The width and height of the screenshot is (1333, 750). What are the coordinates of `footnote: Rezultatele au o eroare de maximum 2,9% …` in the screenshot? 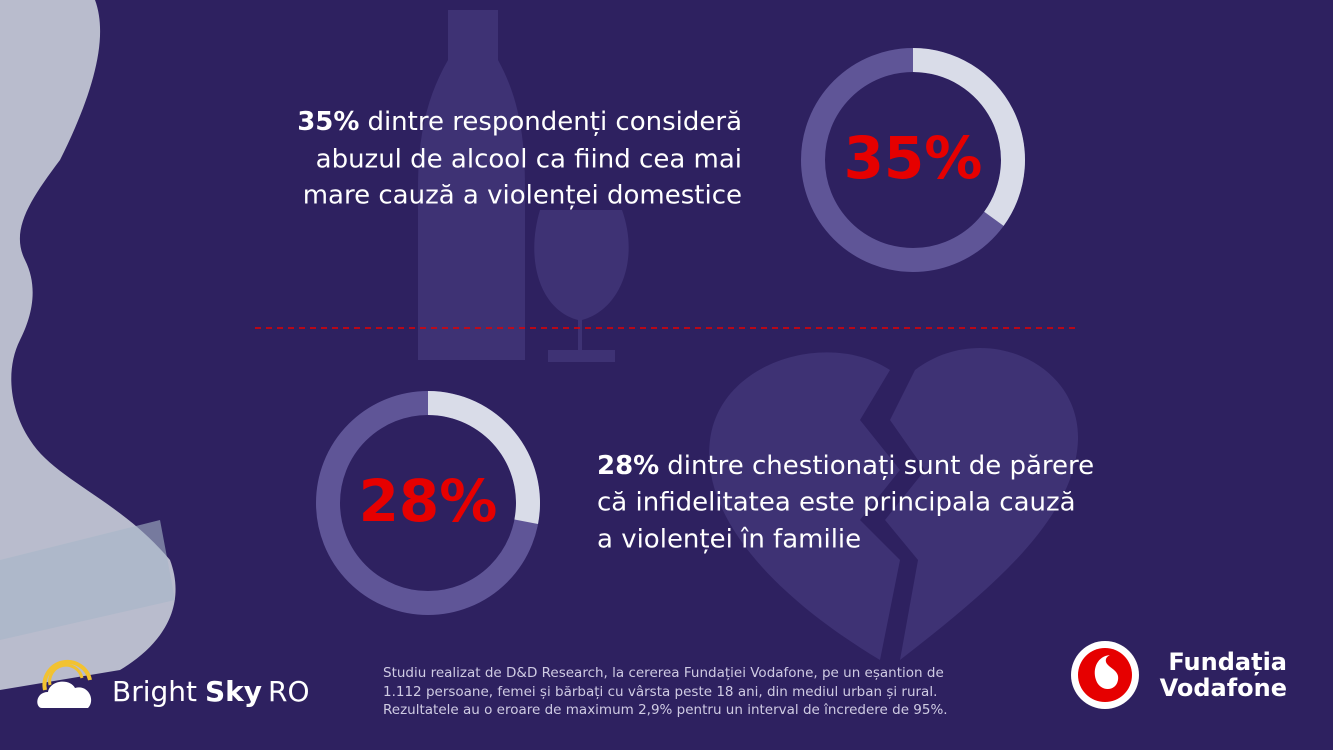 It's located at (665, 710).